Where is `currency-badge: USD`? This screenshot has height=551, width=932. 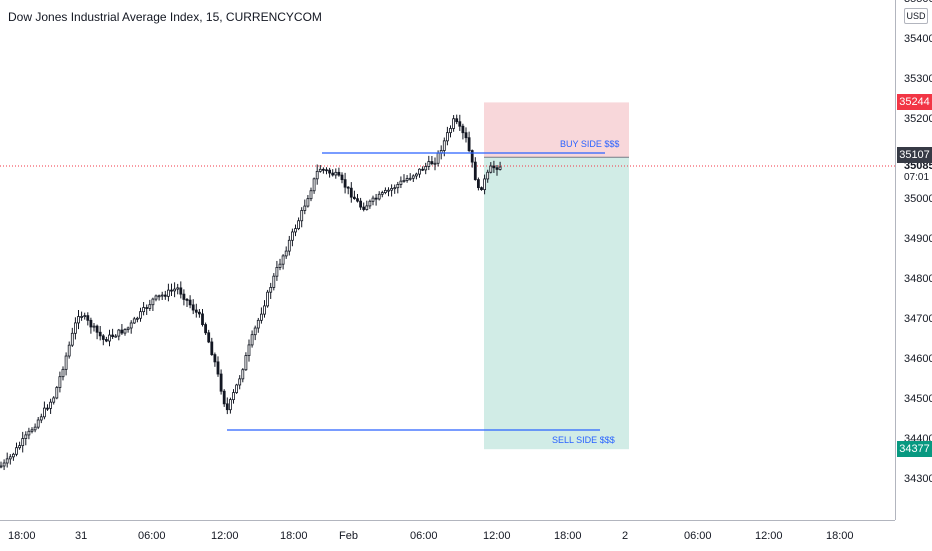
currency-badge: USD is located at coordinates (916, 16).